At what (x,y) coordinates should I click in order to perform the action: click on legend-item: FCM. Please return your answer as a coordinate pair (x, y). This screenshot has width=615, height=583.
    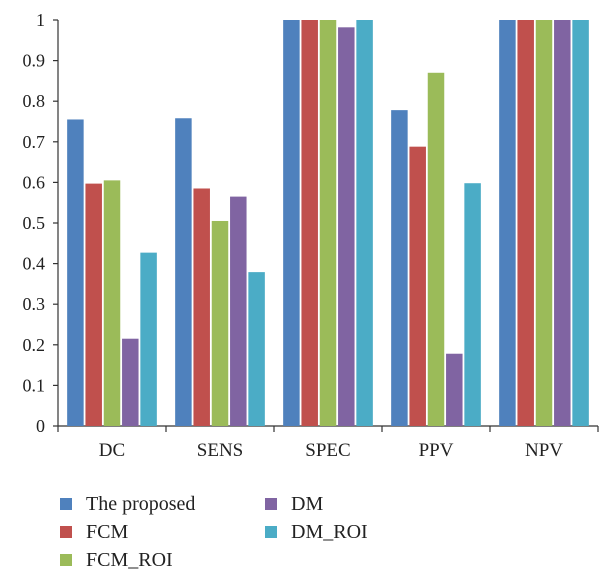
    Looking at the image, I should click on (94, 532).